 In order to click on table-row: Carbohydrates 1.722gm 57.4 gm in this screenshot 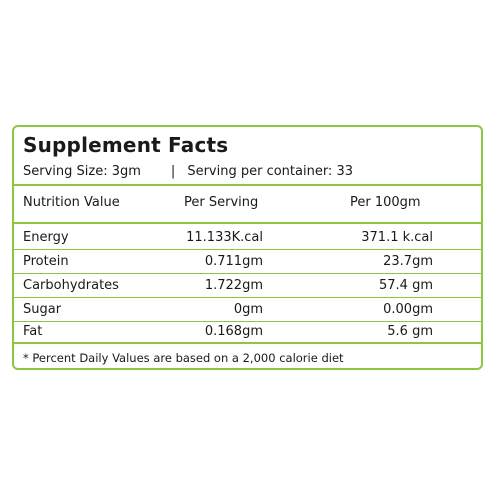, I will do `click(247, 286)`.